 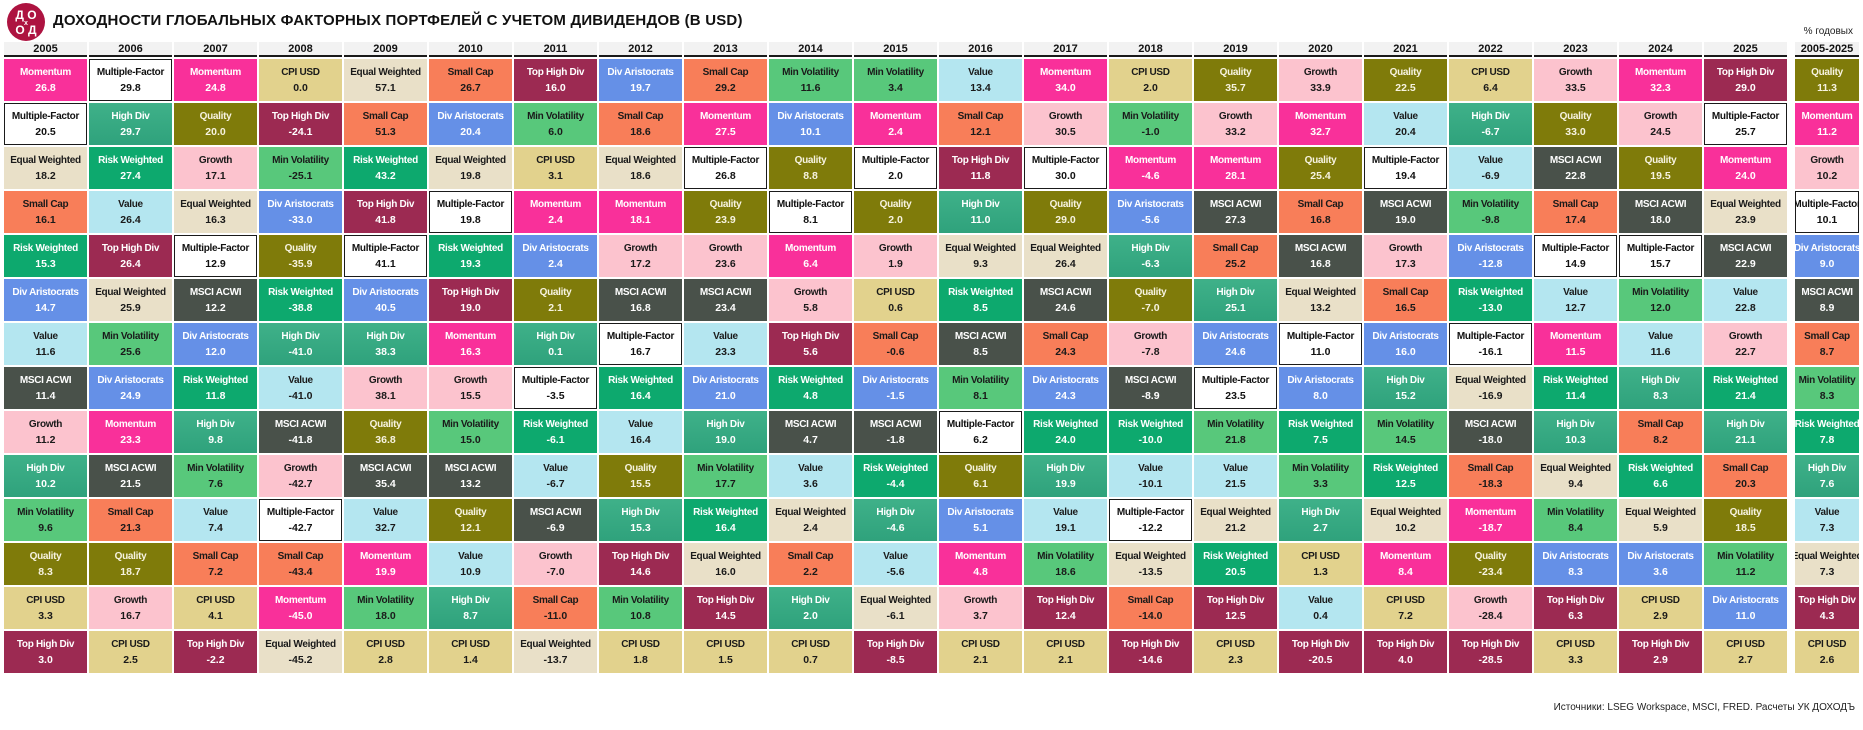 I want to click on factor-cell: Min Volatility 7.6, so click(x=215, y=476).